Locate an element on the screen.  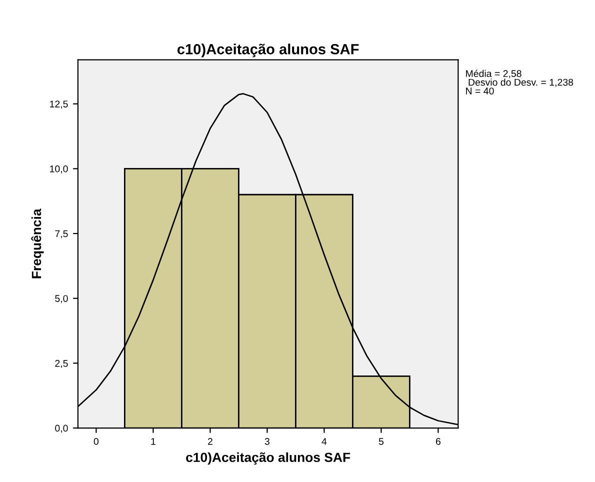
y-tick-label: 10,0 is located at coordinates (59, 169).